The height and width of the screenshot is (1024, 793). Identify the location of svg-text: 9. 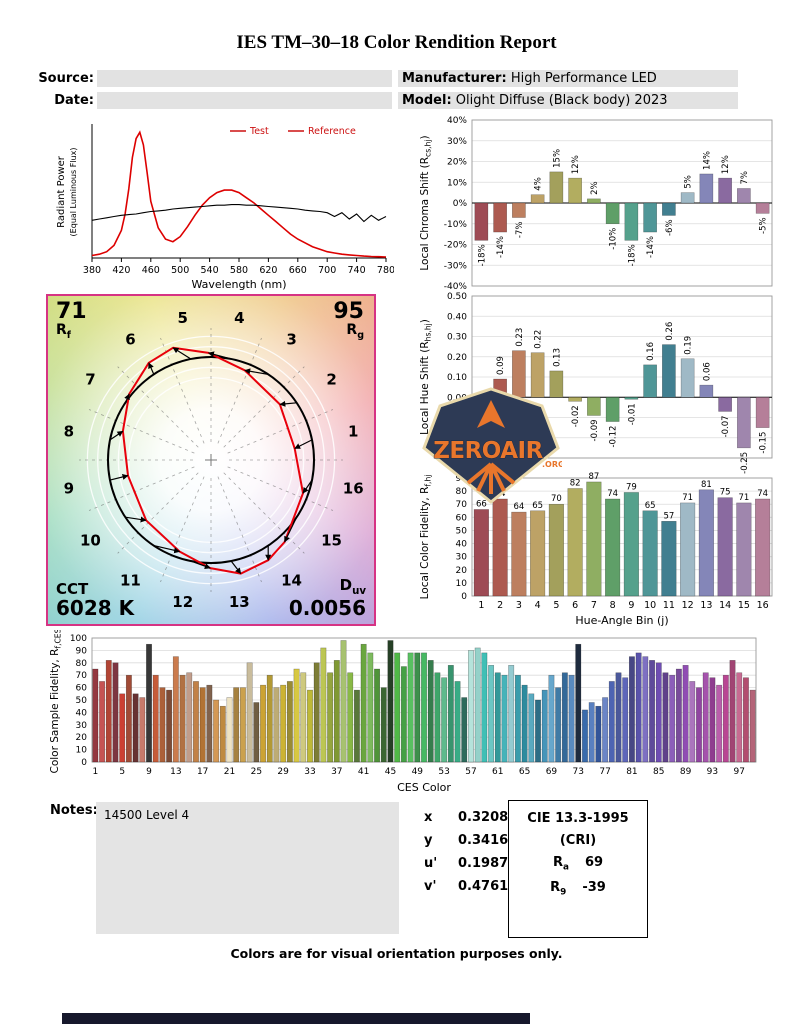
(69, 488).